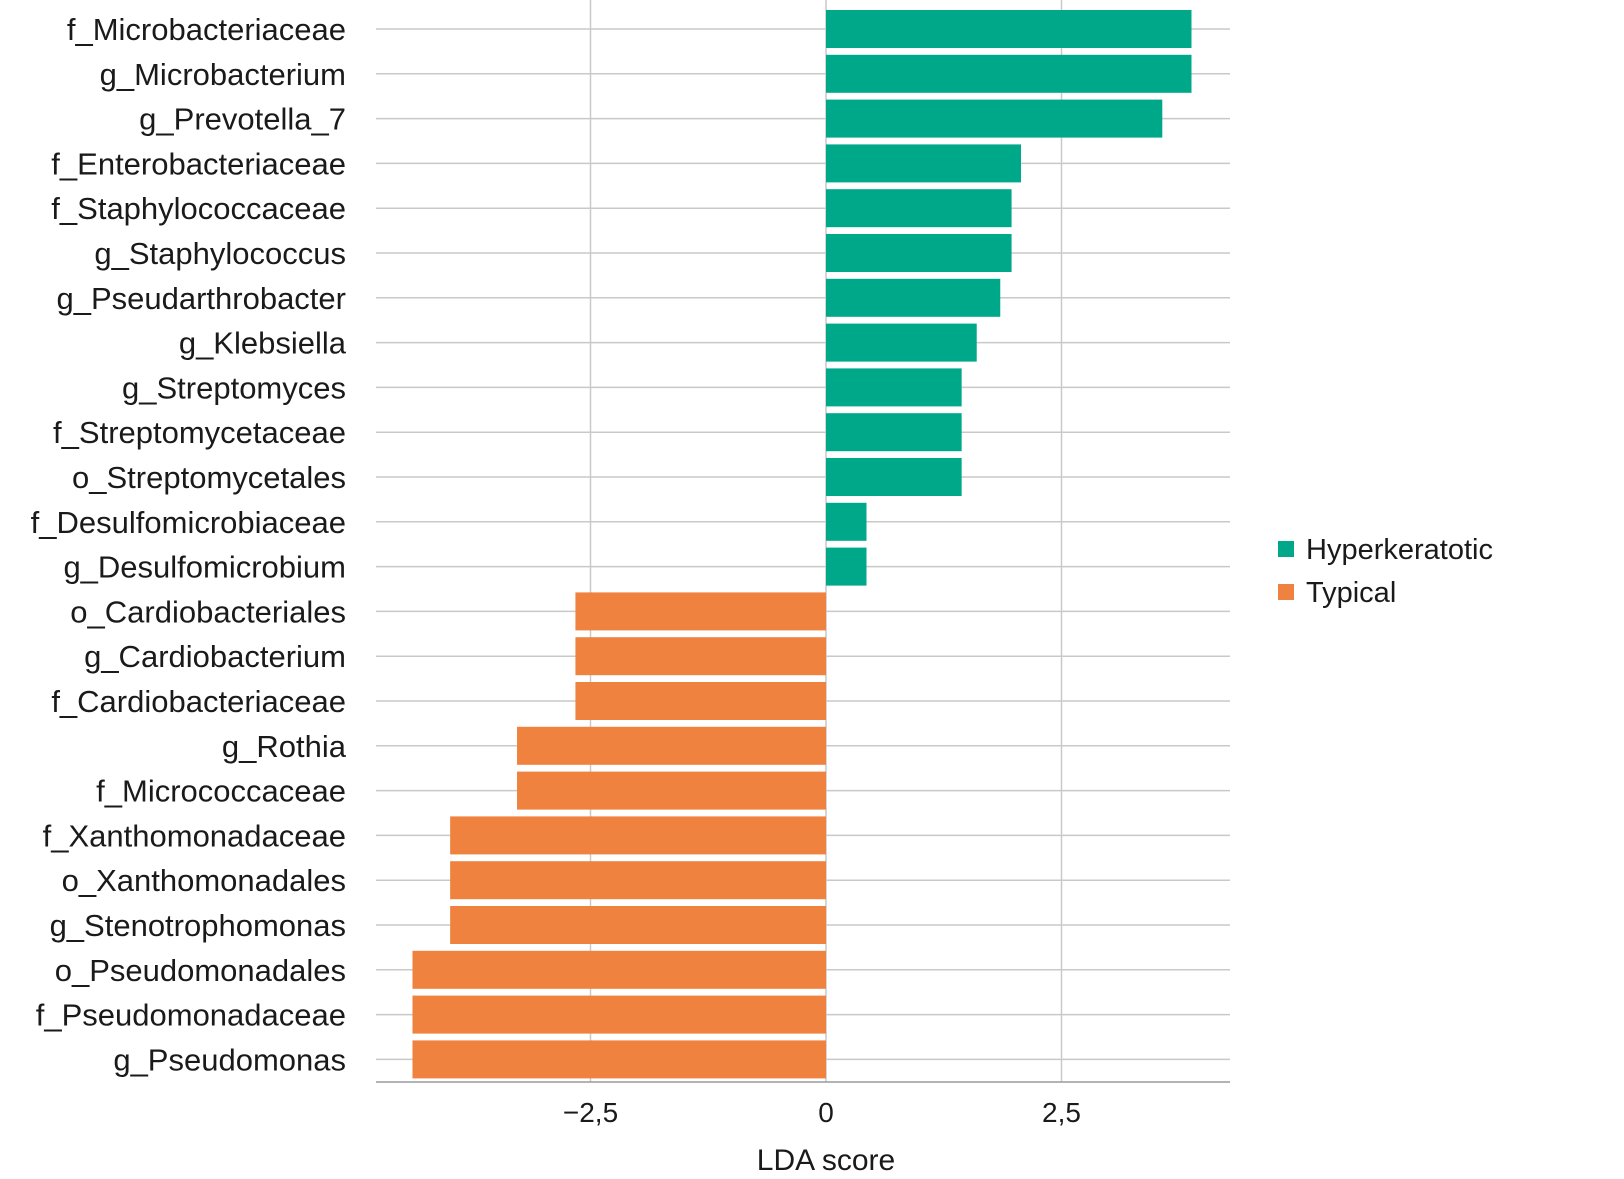 The width and height of the screenshot is (1624, 1179). What do you see at coordinates (671, 790) in the screenshot?
I see `bar-f-micrococcaceae` at bounding box center [671, 790].